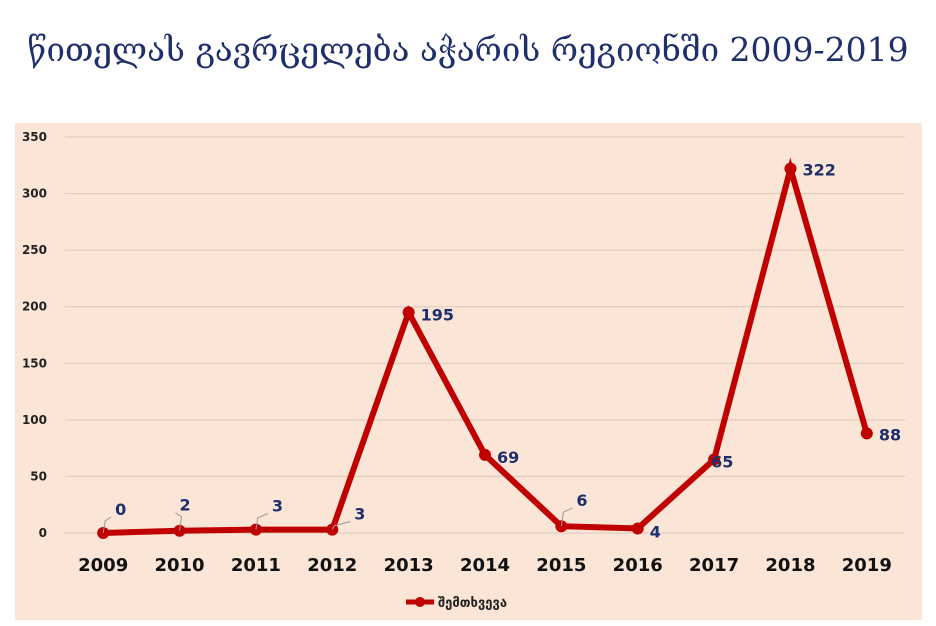  Describe the element at coordinates (34, 250) in the screenshot. I see `y-tick-label: 250` at that location.